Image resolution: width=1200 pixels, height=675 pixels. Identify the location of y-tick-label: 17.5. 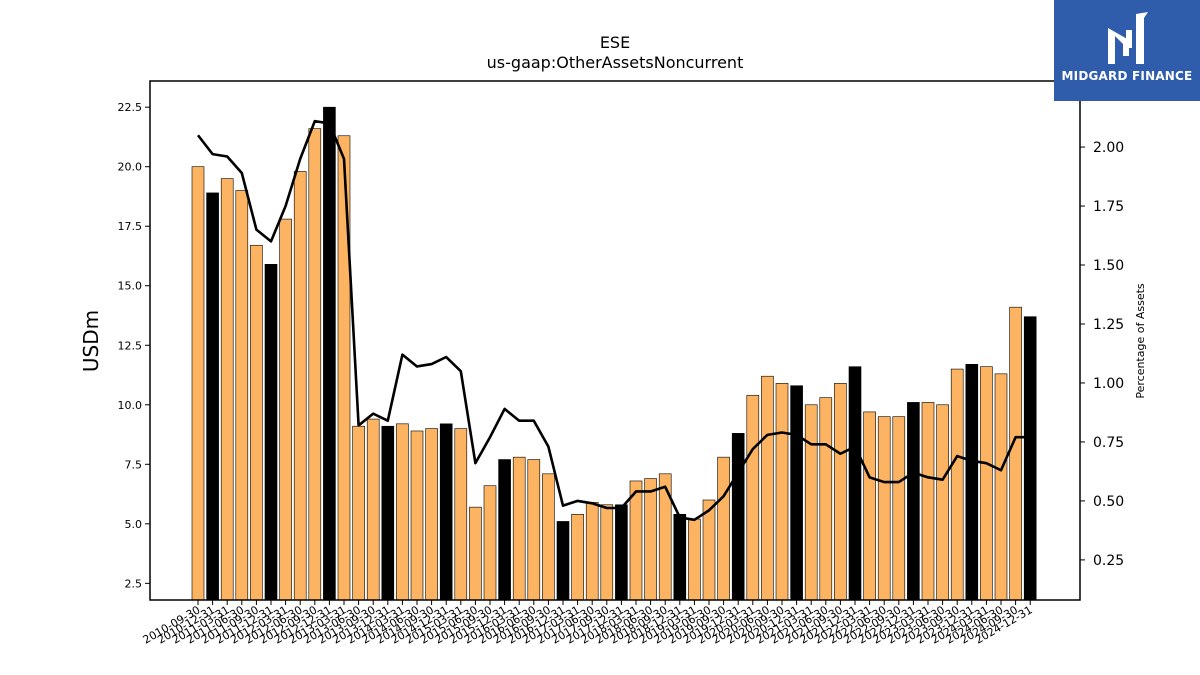
(130, 226).